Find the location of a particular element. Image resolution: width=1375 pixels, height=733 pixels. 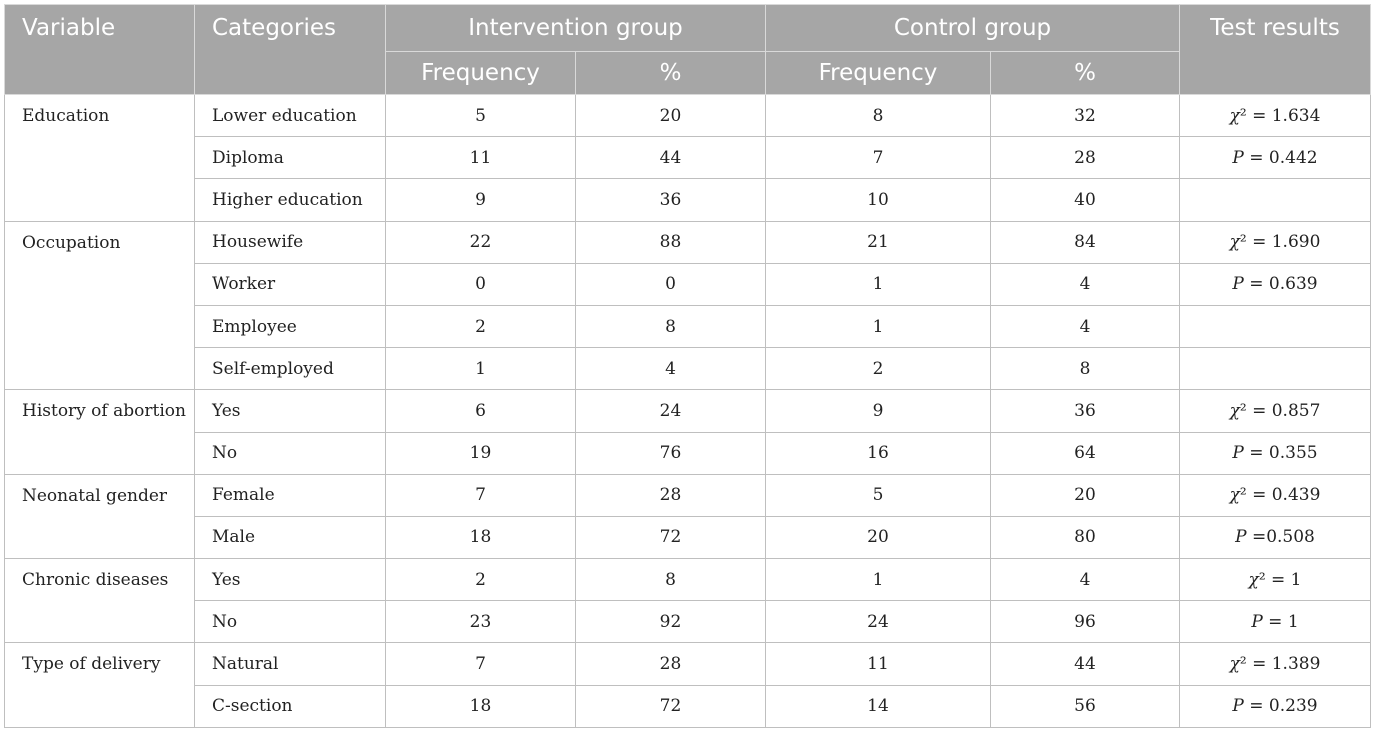

category-cell: Lower education is located at coordinates (290, 115).